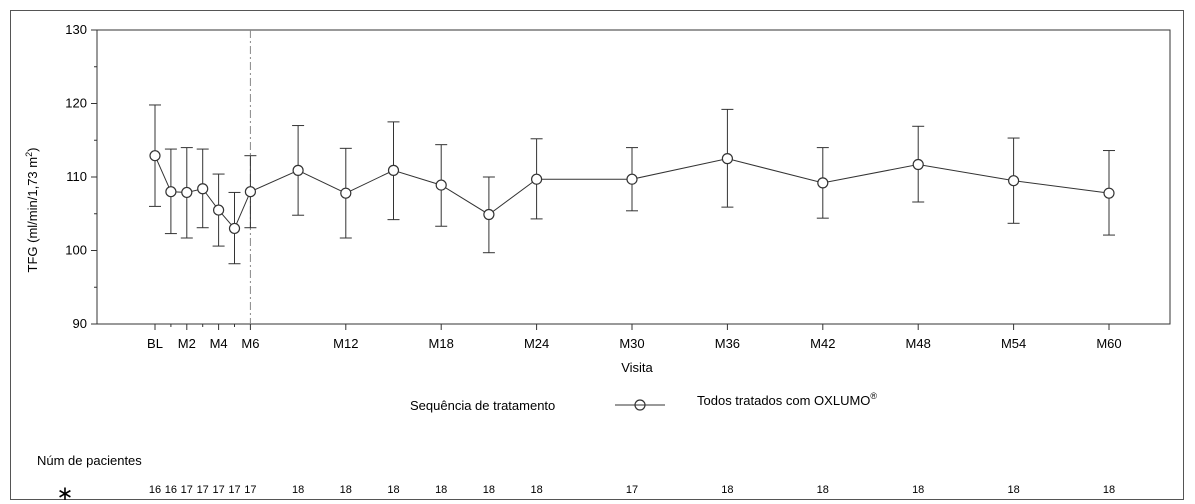  I want to click on legend-marker-sample, so click(640, 405).